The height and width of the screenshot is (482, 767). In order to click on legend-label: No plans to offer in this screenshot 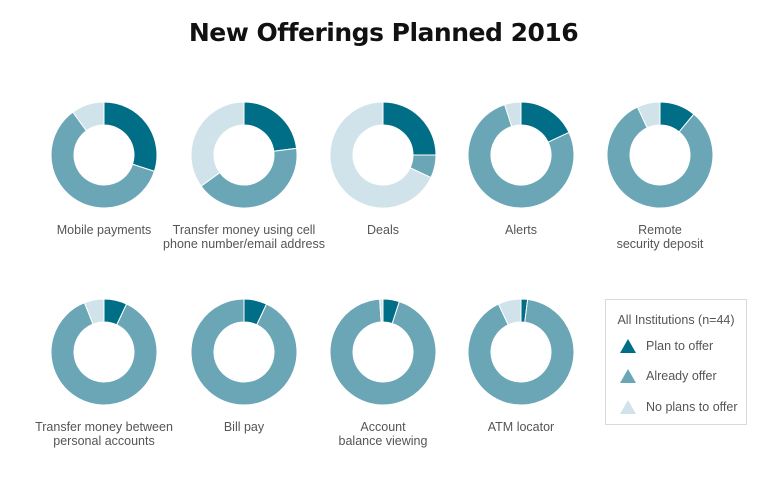, I will do `click(692, 407)`.